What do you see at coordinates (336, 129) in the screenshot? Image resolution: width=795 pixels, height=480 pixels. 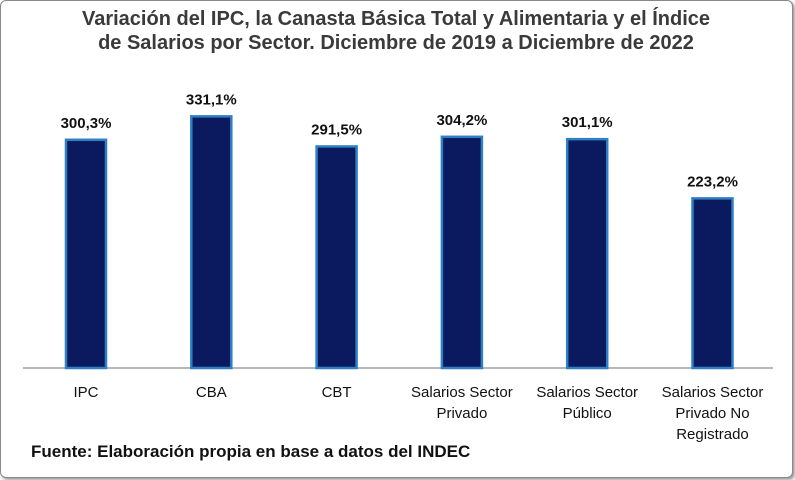 I see `data-label: 291,5%` at bounding box center [336, 129].